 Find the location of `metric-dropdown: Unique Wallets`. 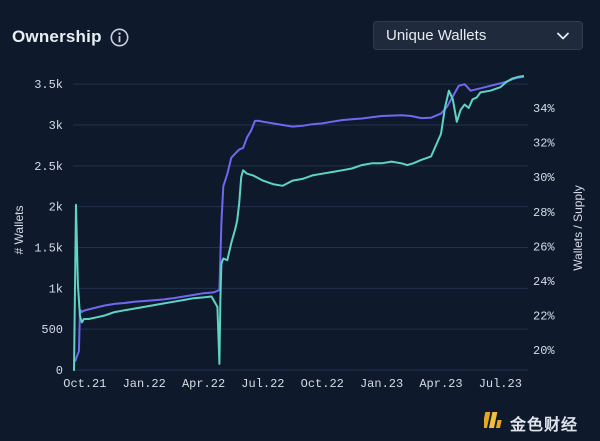

metric-dropdown: Unique Wallets is located at coordinates (478, 35).